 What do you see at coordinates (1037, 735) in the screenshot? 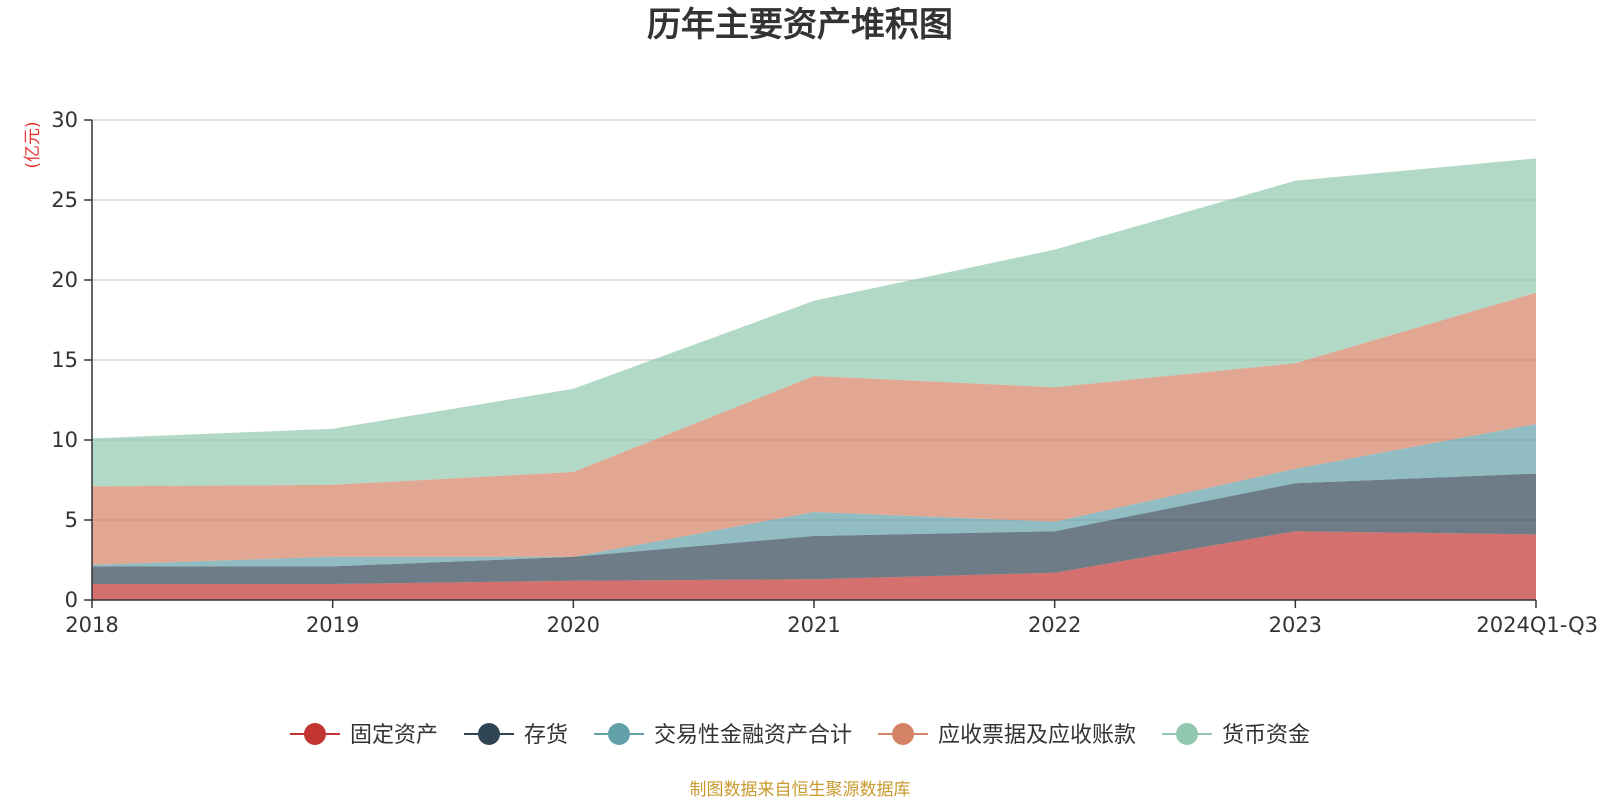
I see `legend-label-3: 应收票据及应收账款` at bounding box center [1037, 735].